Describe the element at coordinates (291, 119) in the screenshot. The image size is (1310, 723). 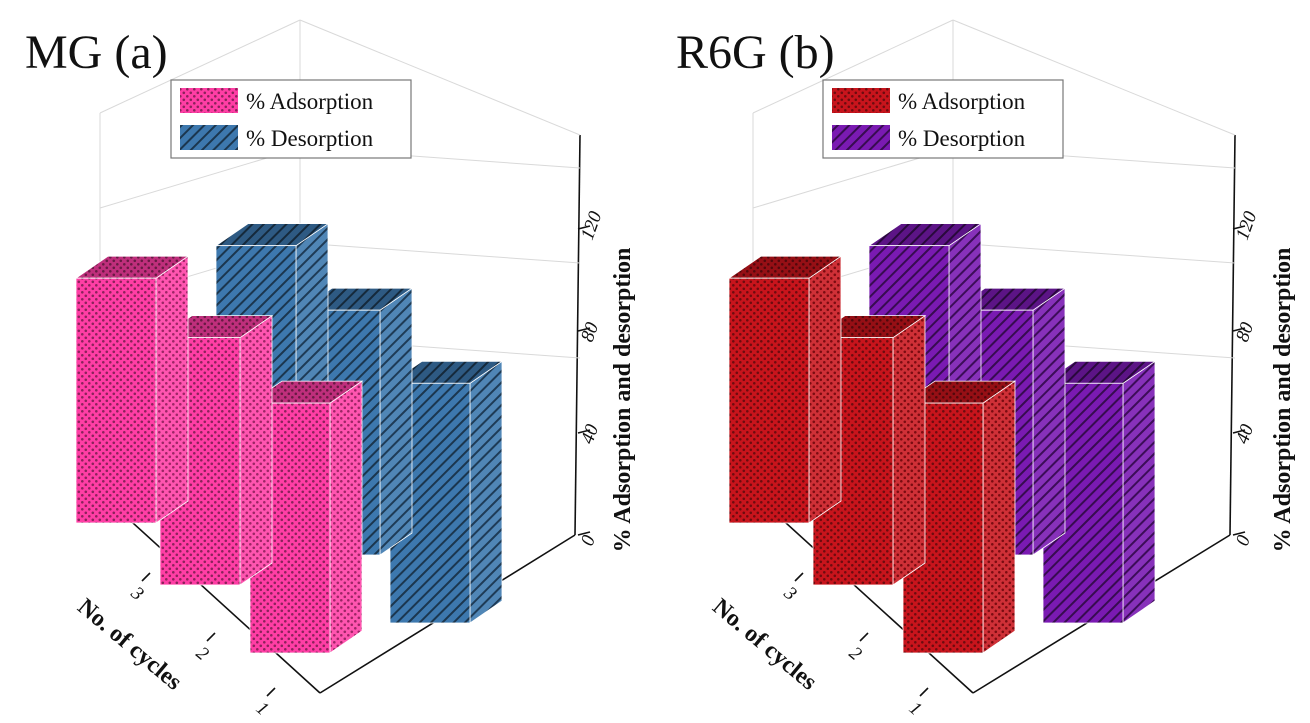
I see `chart-mg-legend: % Adsorption % Desorption` at that location.